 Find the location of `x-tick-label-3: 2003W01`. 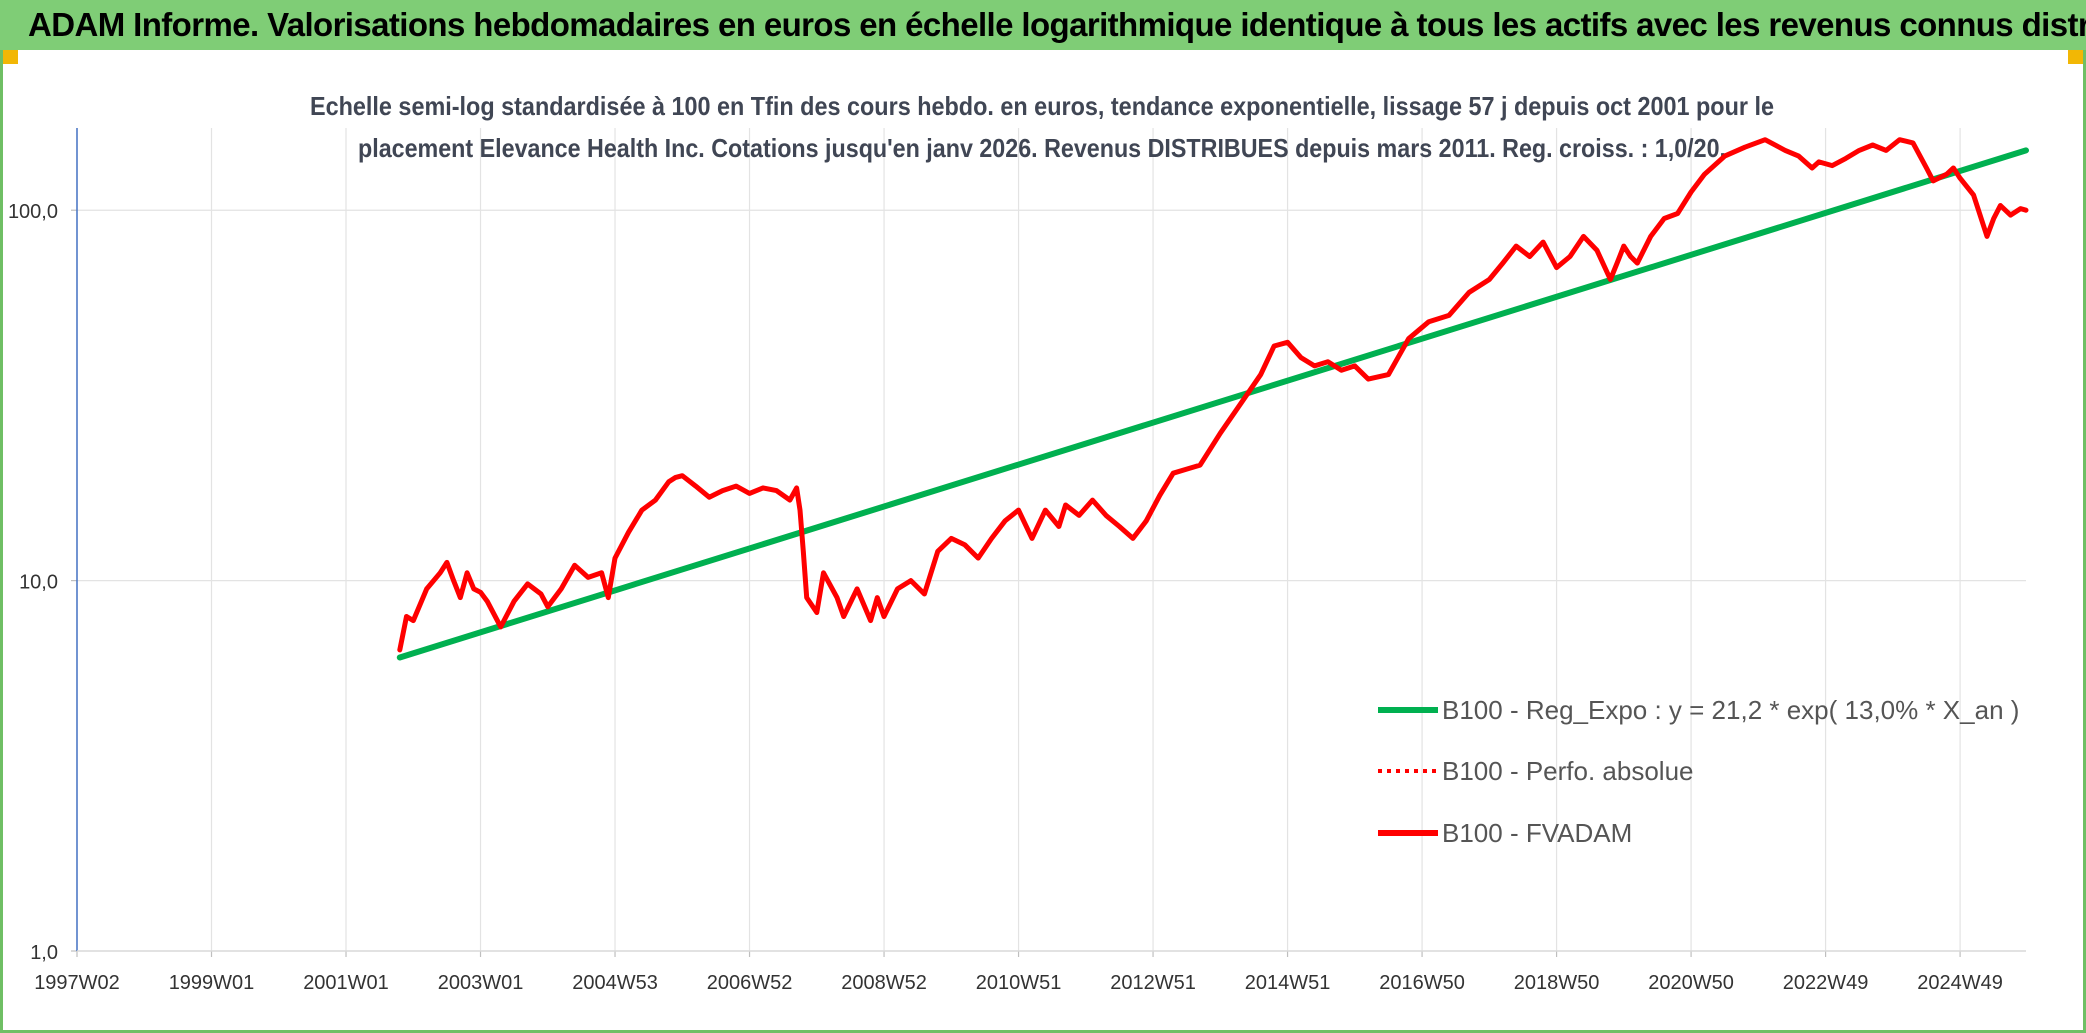

x-tick-label-3: 2003W01 is located at coordinates (481, 983).